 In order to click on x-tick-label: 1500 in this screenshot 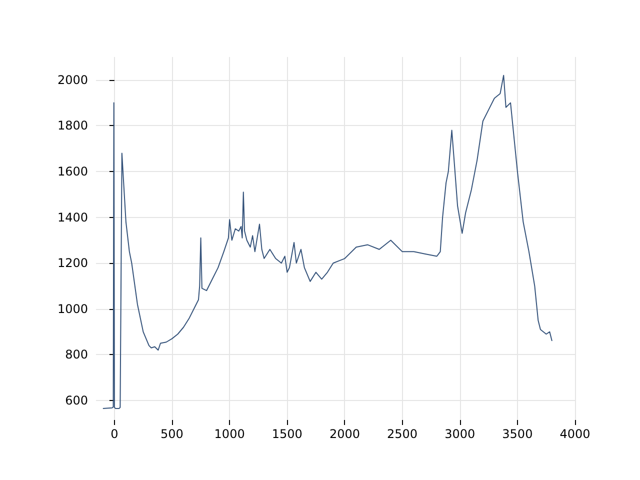, I will do `click(287, 434)`.